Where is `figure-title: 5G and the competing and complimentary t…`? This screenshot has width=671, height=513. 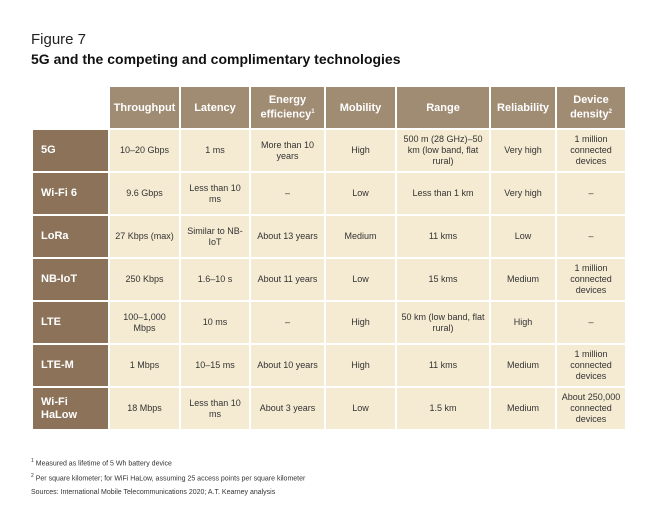 figure-title: 5G and the competing and complimentary t… is located at coordinates (216, 59).